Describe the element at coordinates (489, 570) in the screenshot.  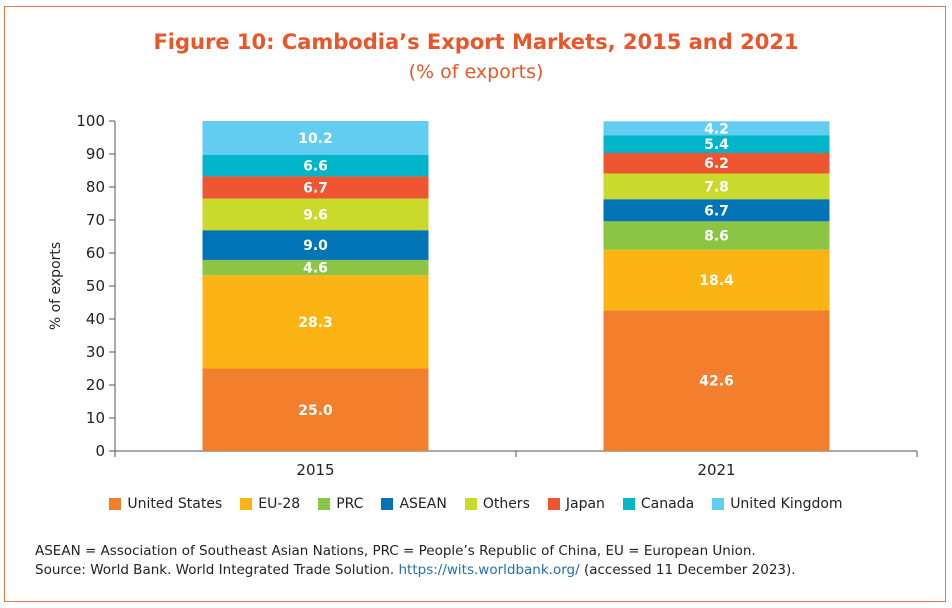
I see `source-link: https://wits.worldbank.org/` at that location.